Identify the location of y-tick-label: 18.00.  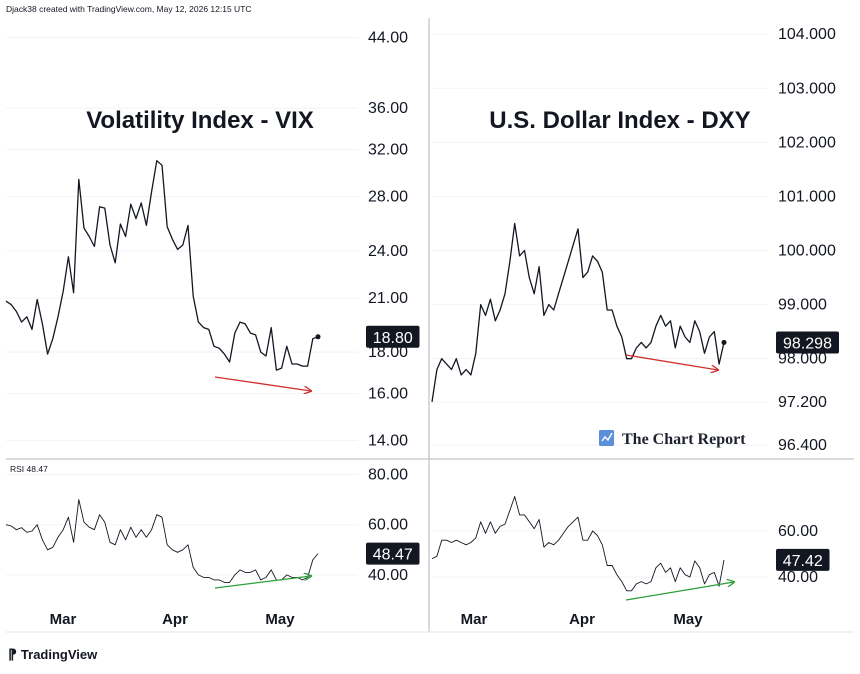
(388, 352).